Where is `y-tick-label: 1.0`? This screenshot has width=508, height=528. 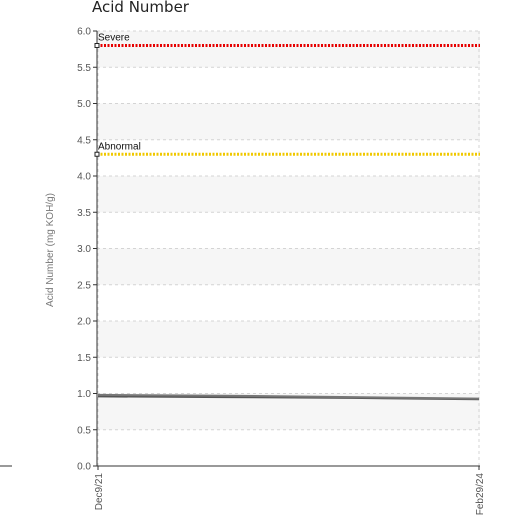 y-tick-label: 1.0 is located at coordinates (84, 394).